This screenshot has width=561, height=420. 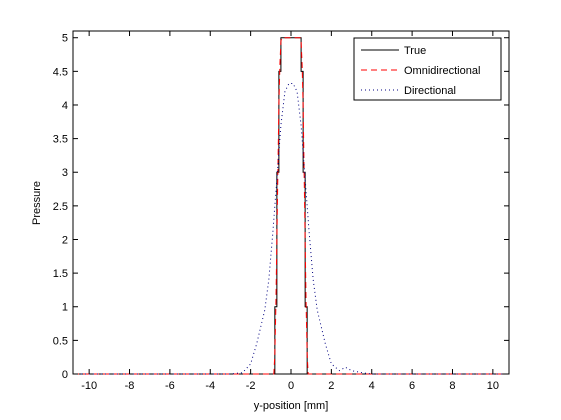 What do you see at coordinates (37, 203) in the screenshot?
I see `y-axis-label: Pressure` at bounding box center [37, 203].